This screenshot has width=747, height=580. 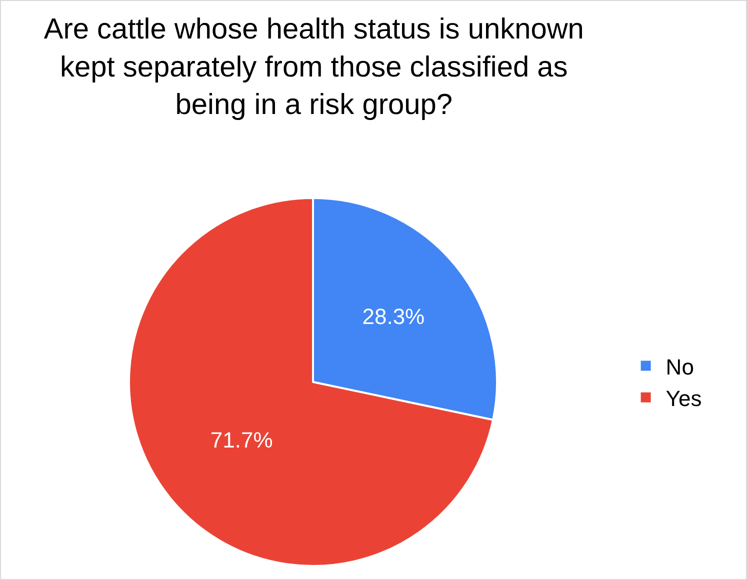 I want to click on data-label: 28.3%, so click(x=393, y=317).